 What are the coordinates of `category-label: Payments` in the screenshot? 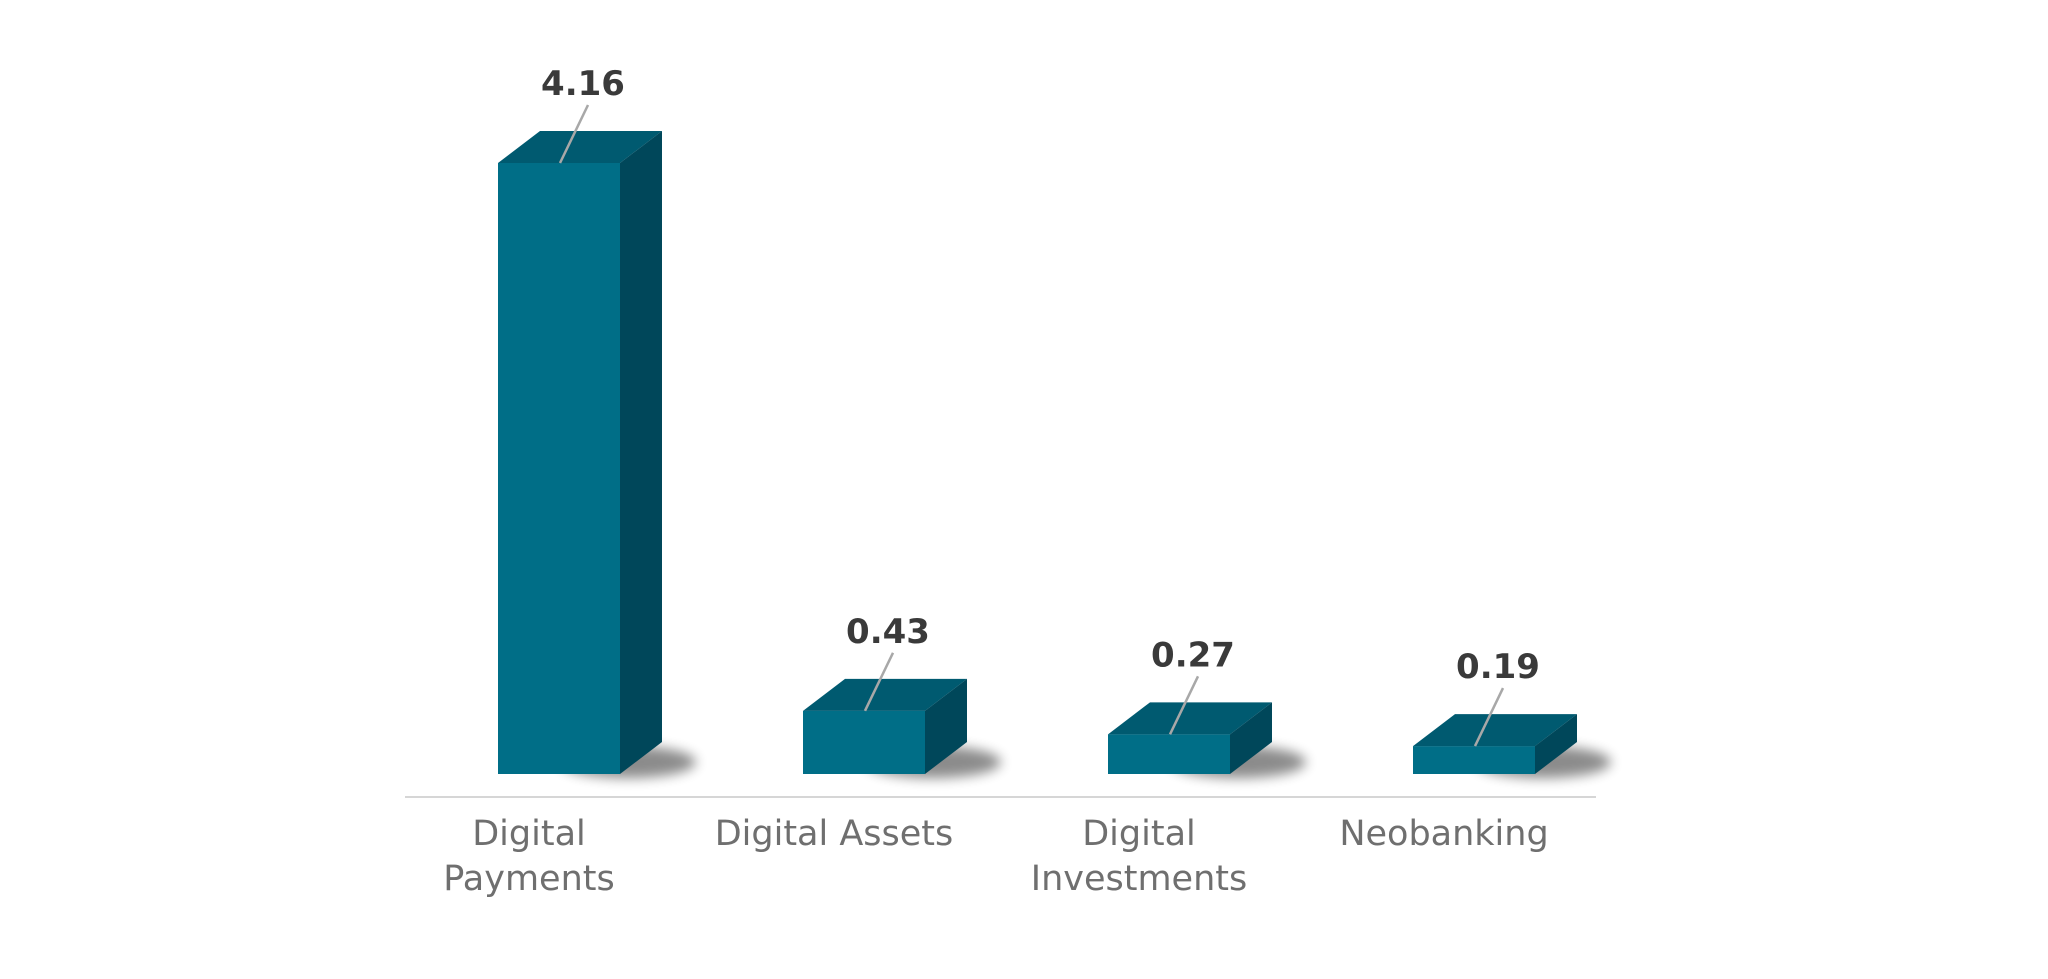 It's located at (528, 879).